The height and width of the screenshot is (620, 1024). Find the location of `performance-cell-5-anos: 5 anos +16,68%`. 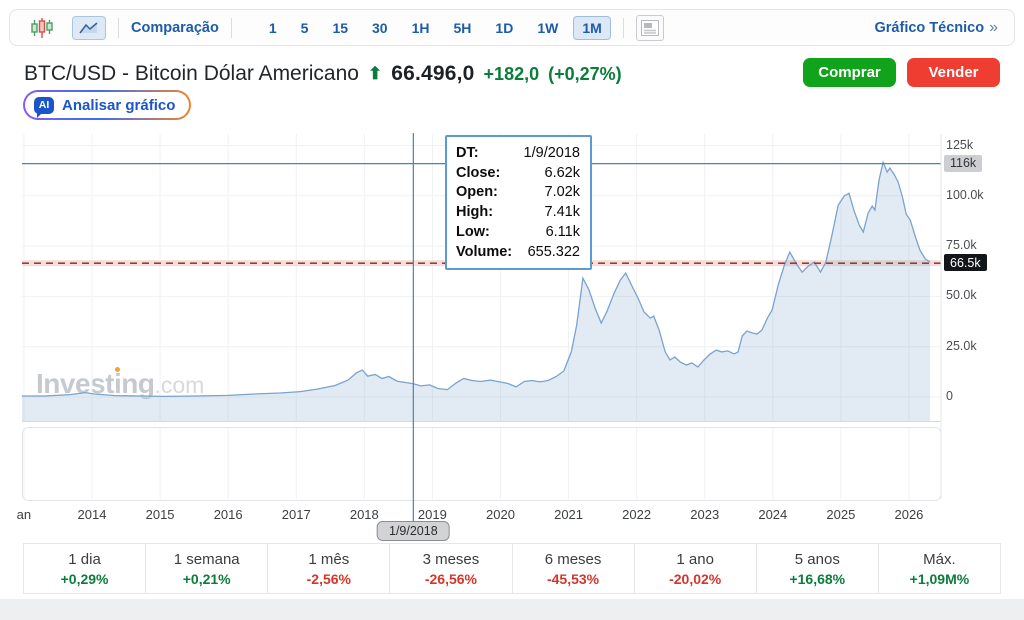

performance-cell-5-anos: 5 anos +16,68% is located at coordinates (818, 568).